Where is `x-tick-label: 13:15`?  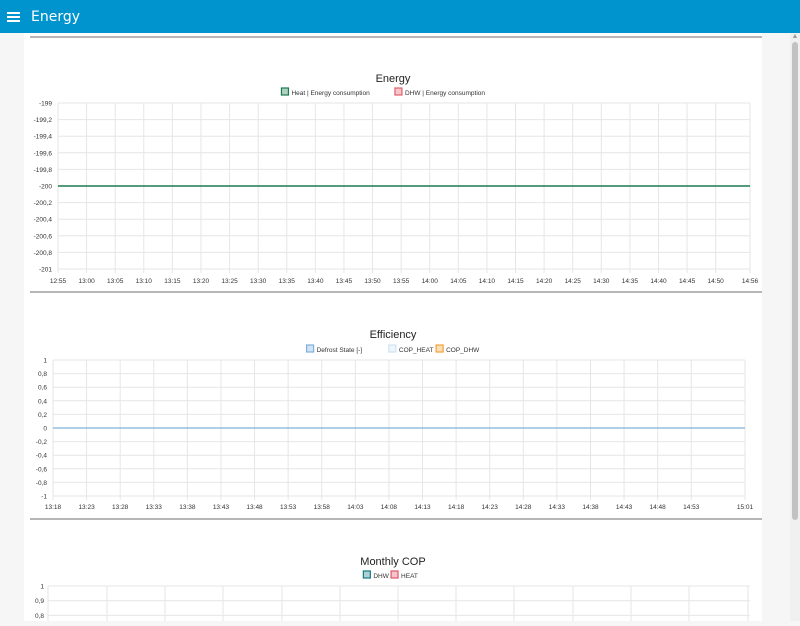 x-tick-label: 13:15 is located at coordinates (172, 281).